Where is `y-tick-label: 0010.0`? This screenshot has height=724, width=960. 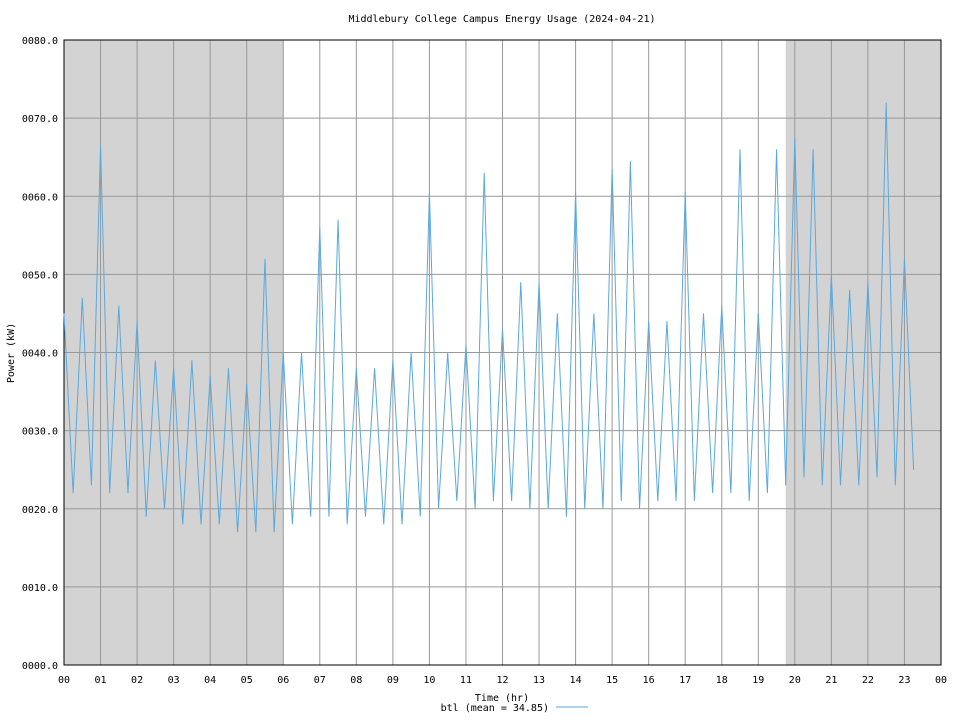
y-tick-label: 0010.0 is located at coordinates (40, 588).